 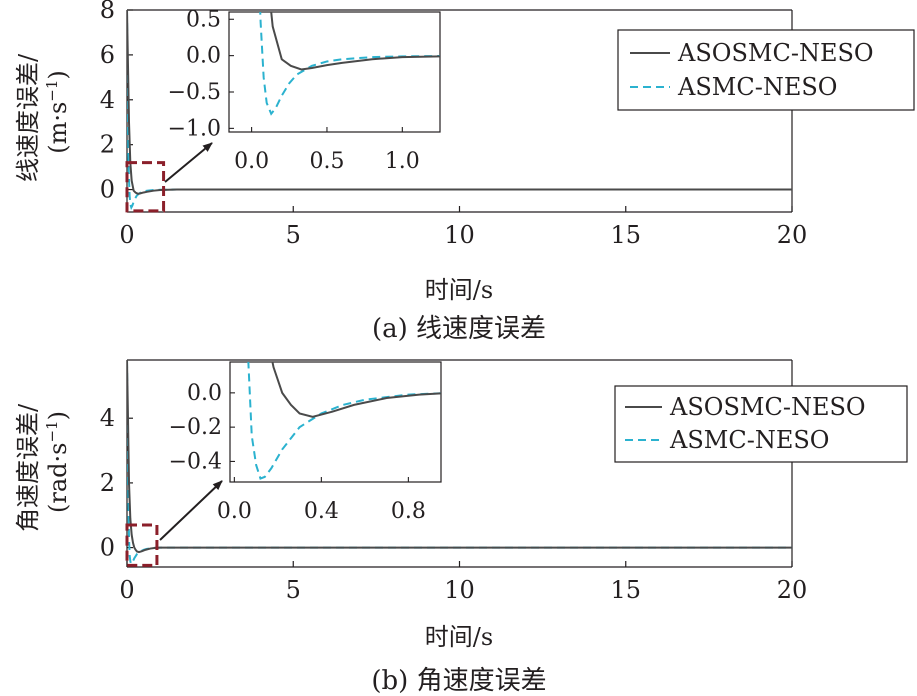 I want to click on legend-a: ASOSMC-NESO ASMC-NESO, so click(x=766, y=70).